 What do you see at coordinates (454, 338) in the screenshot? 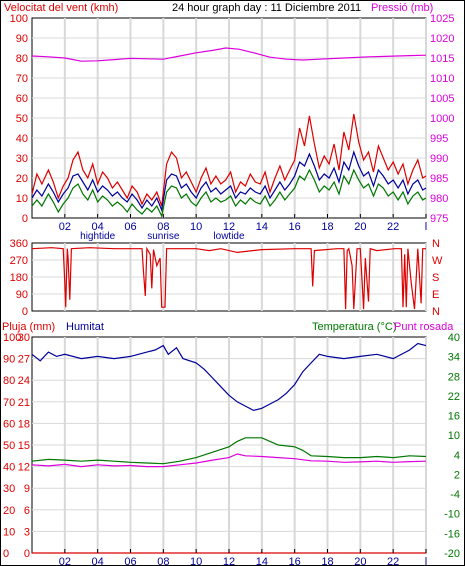
I see `temperature-tick-label: 40` at bounding box center [454, 338].